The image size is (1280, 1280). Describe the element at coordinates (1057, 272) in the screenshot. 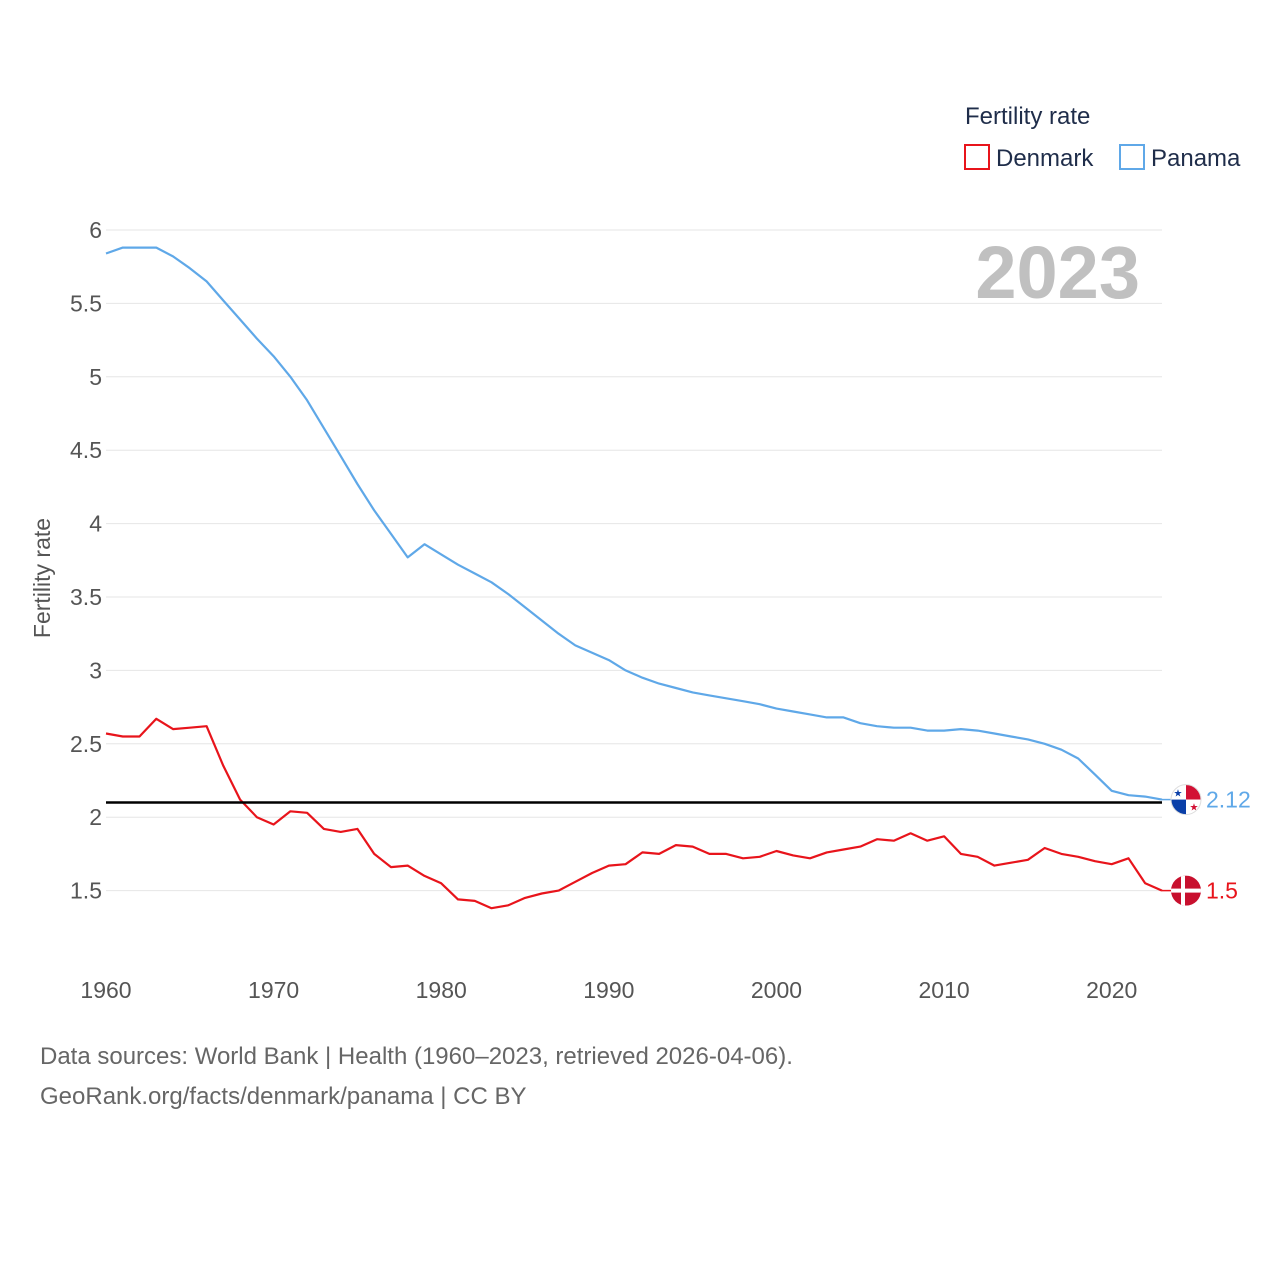

I see `year-watermark: 2023` at that location.